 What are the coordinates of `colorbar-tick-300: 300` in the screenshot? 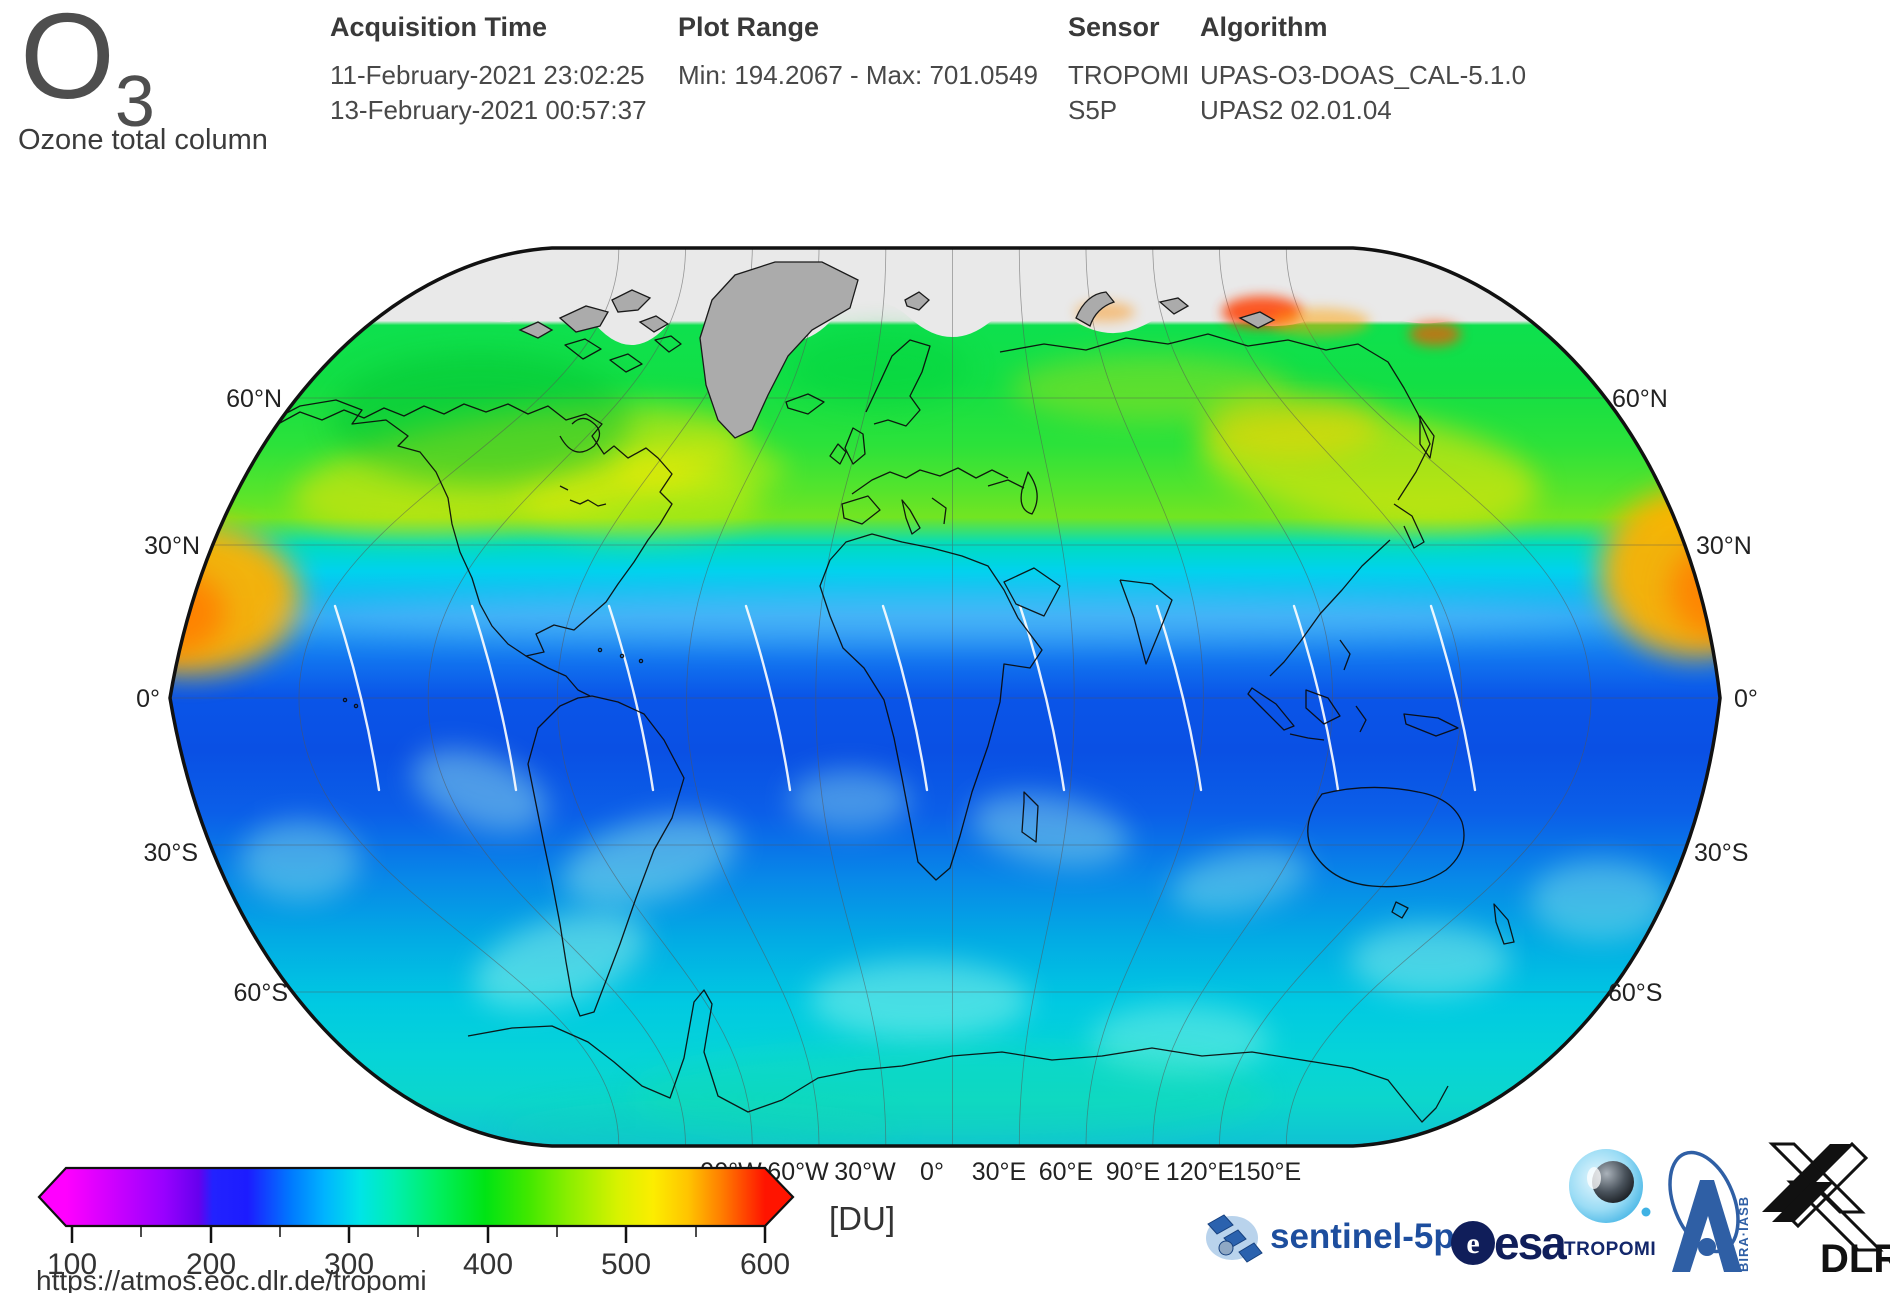 It's located at (349, 1264).